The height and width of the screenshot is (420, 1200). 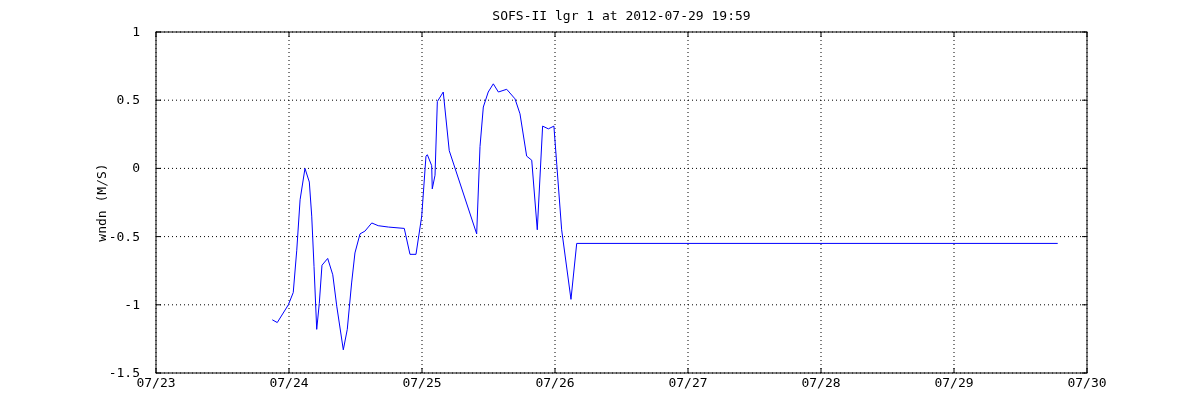 I want to click on x-tick-label: 07/26, so click(x=555, y=382).